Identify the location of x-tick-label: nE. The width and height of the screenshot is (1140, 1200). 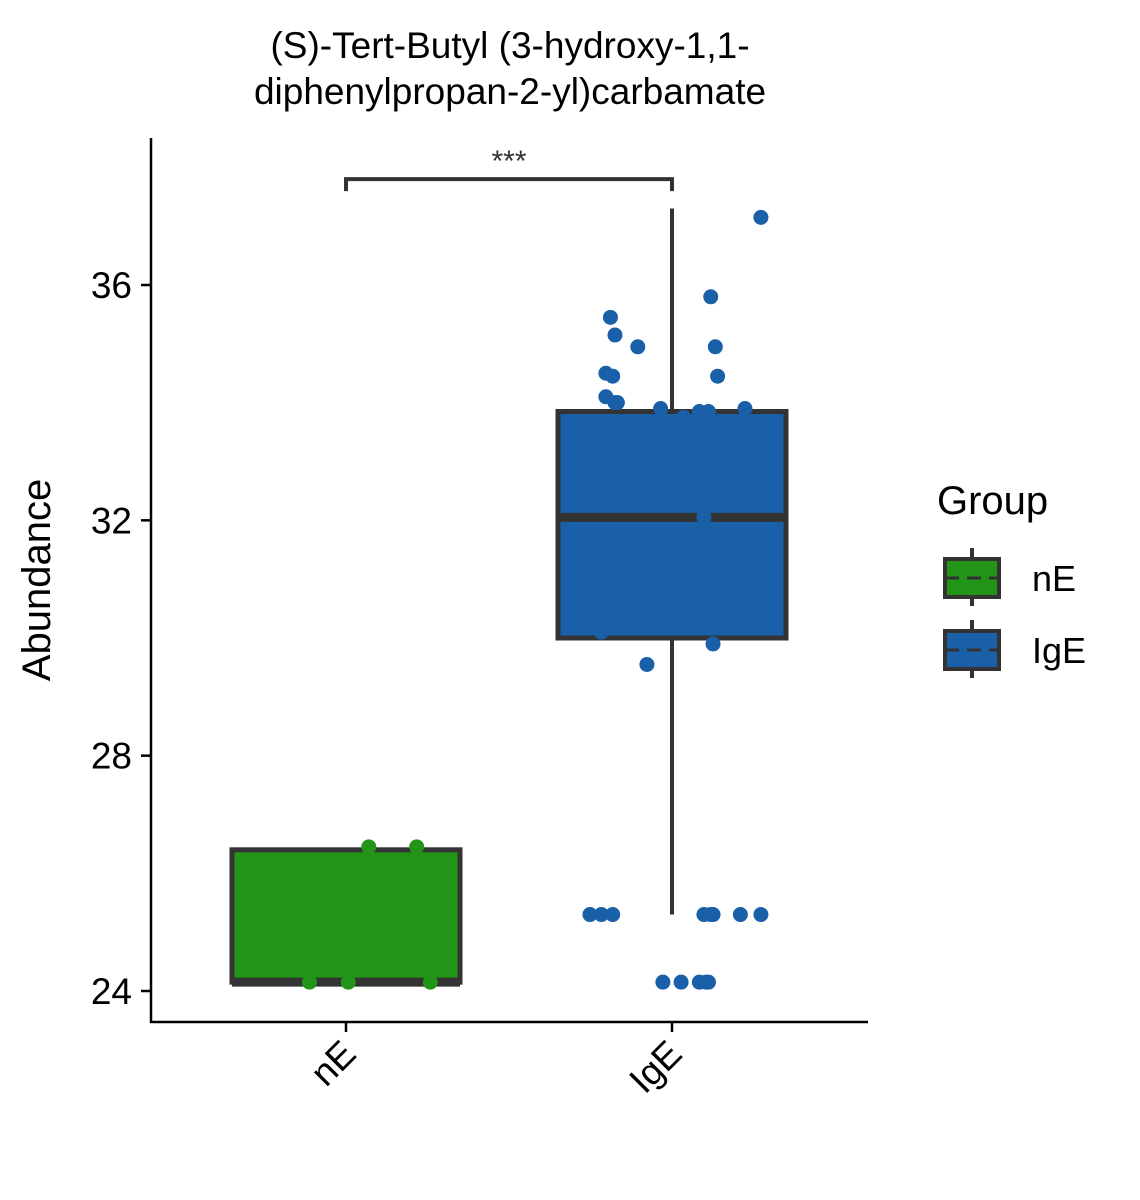
(333, 1063).